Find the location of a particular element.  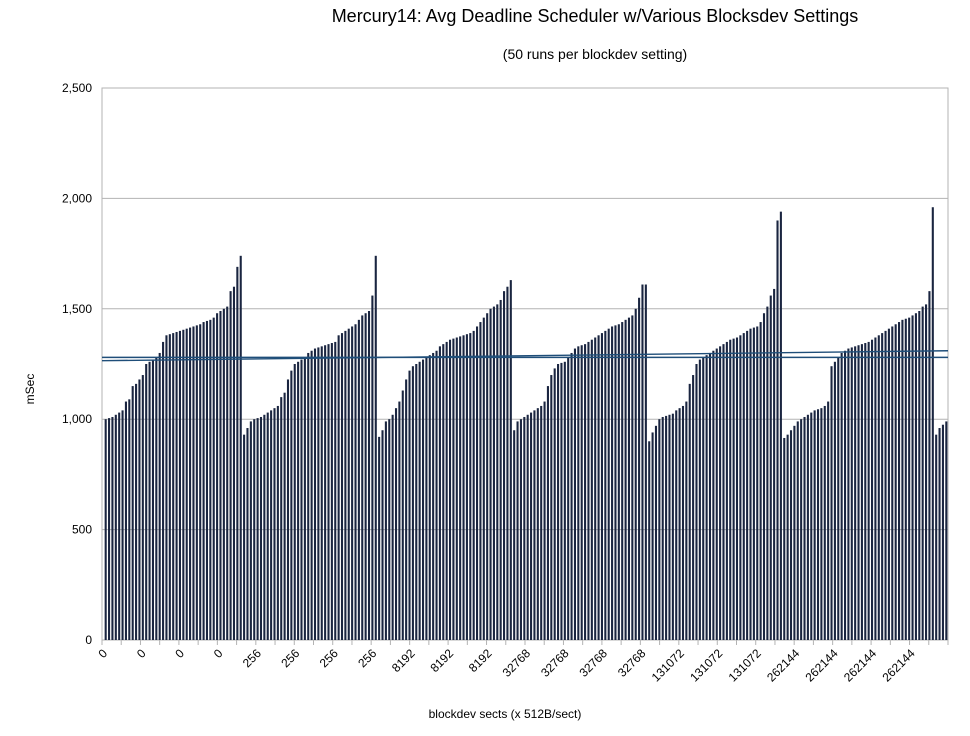

x-tick-label: 256 is located at coordinates (290, 658).